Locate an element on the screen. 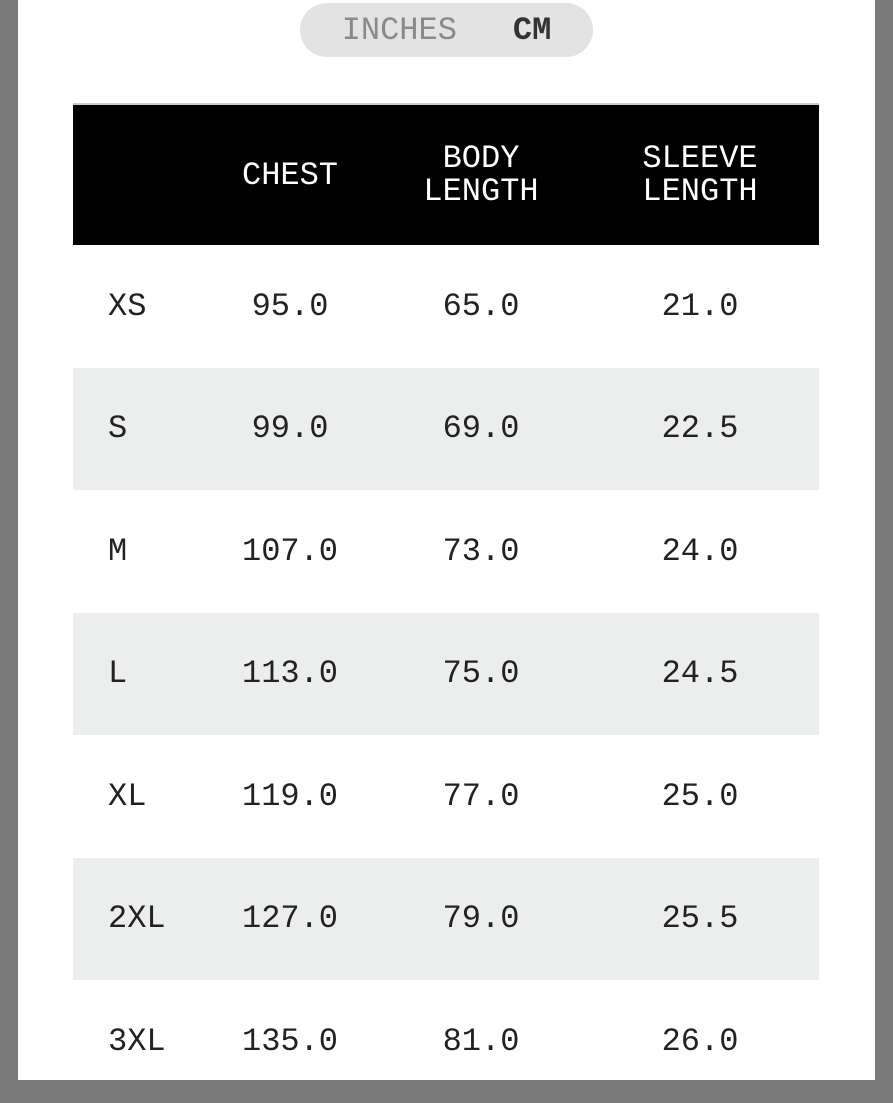 Image resolution: width=893 pixels, height=1103 pixels. table-row: S 99.0 69.0 22.5 is located at coordinates (446, 428).